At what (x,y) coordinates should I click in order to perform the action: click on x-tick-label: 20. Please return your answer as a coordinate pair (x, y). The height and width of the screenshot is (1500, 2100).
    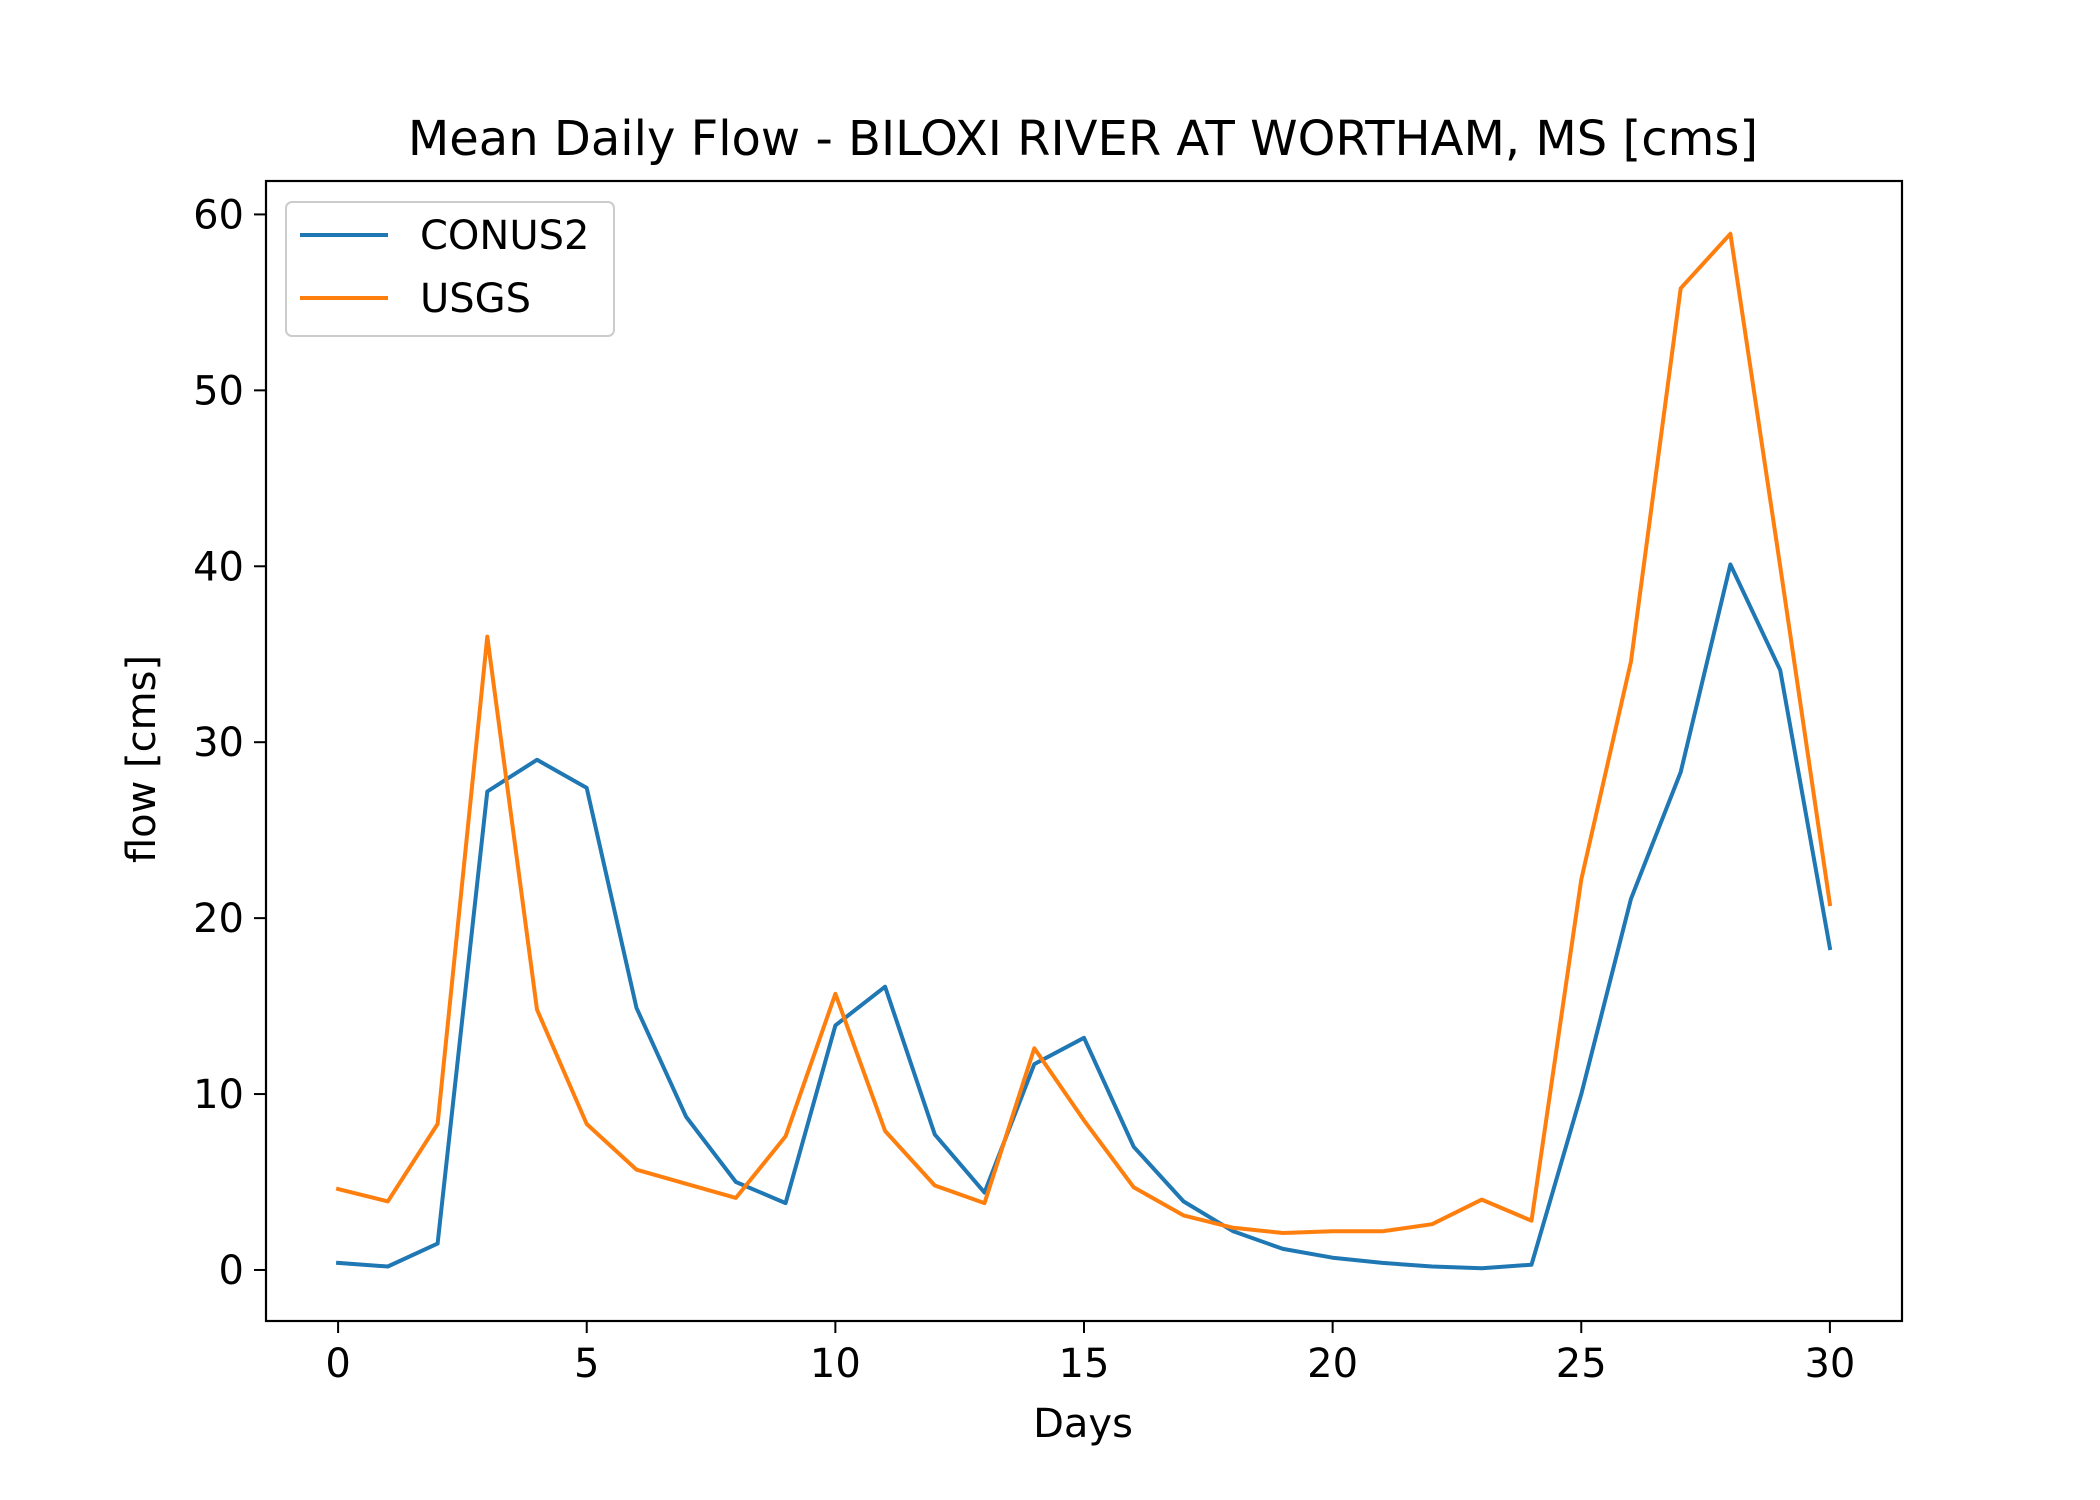
    Looking at the image, I should click on (1332, 1364).